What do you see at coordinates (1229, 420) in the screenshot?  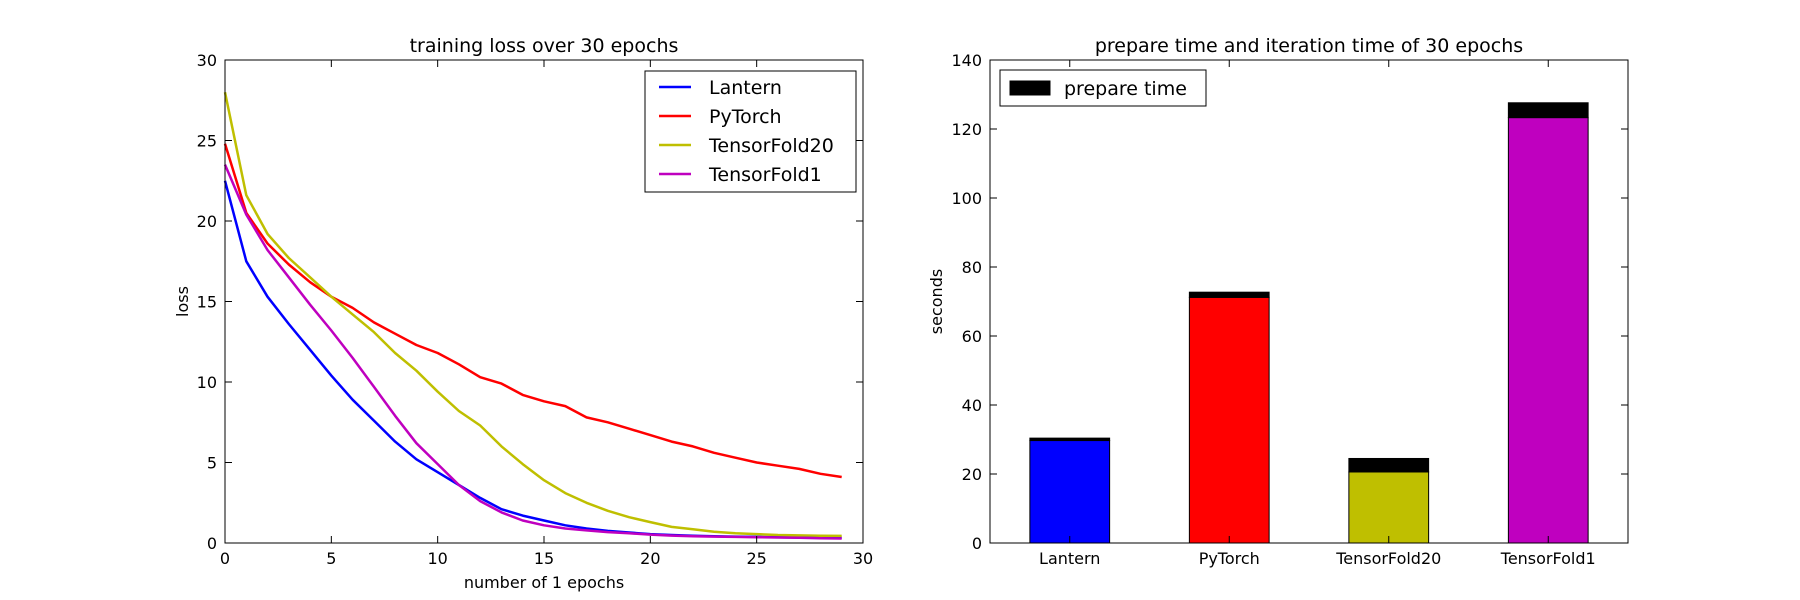 I see `bar-iteration-pytorch` at bounding box center [1229, 420].